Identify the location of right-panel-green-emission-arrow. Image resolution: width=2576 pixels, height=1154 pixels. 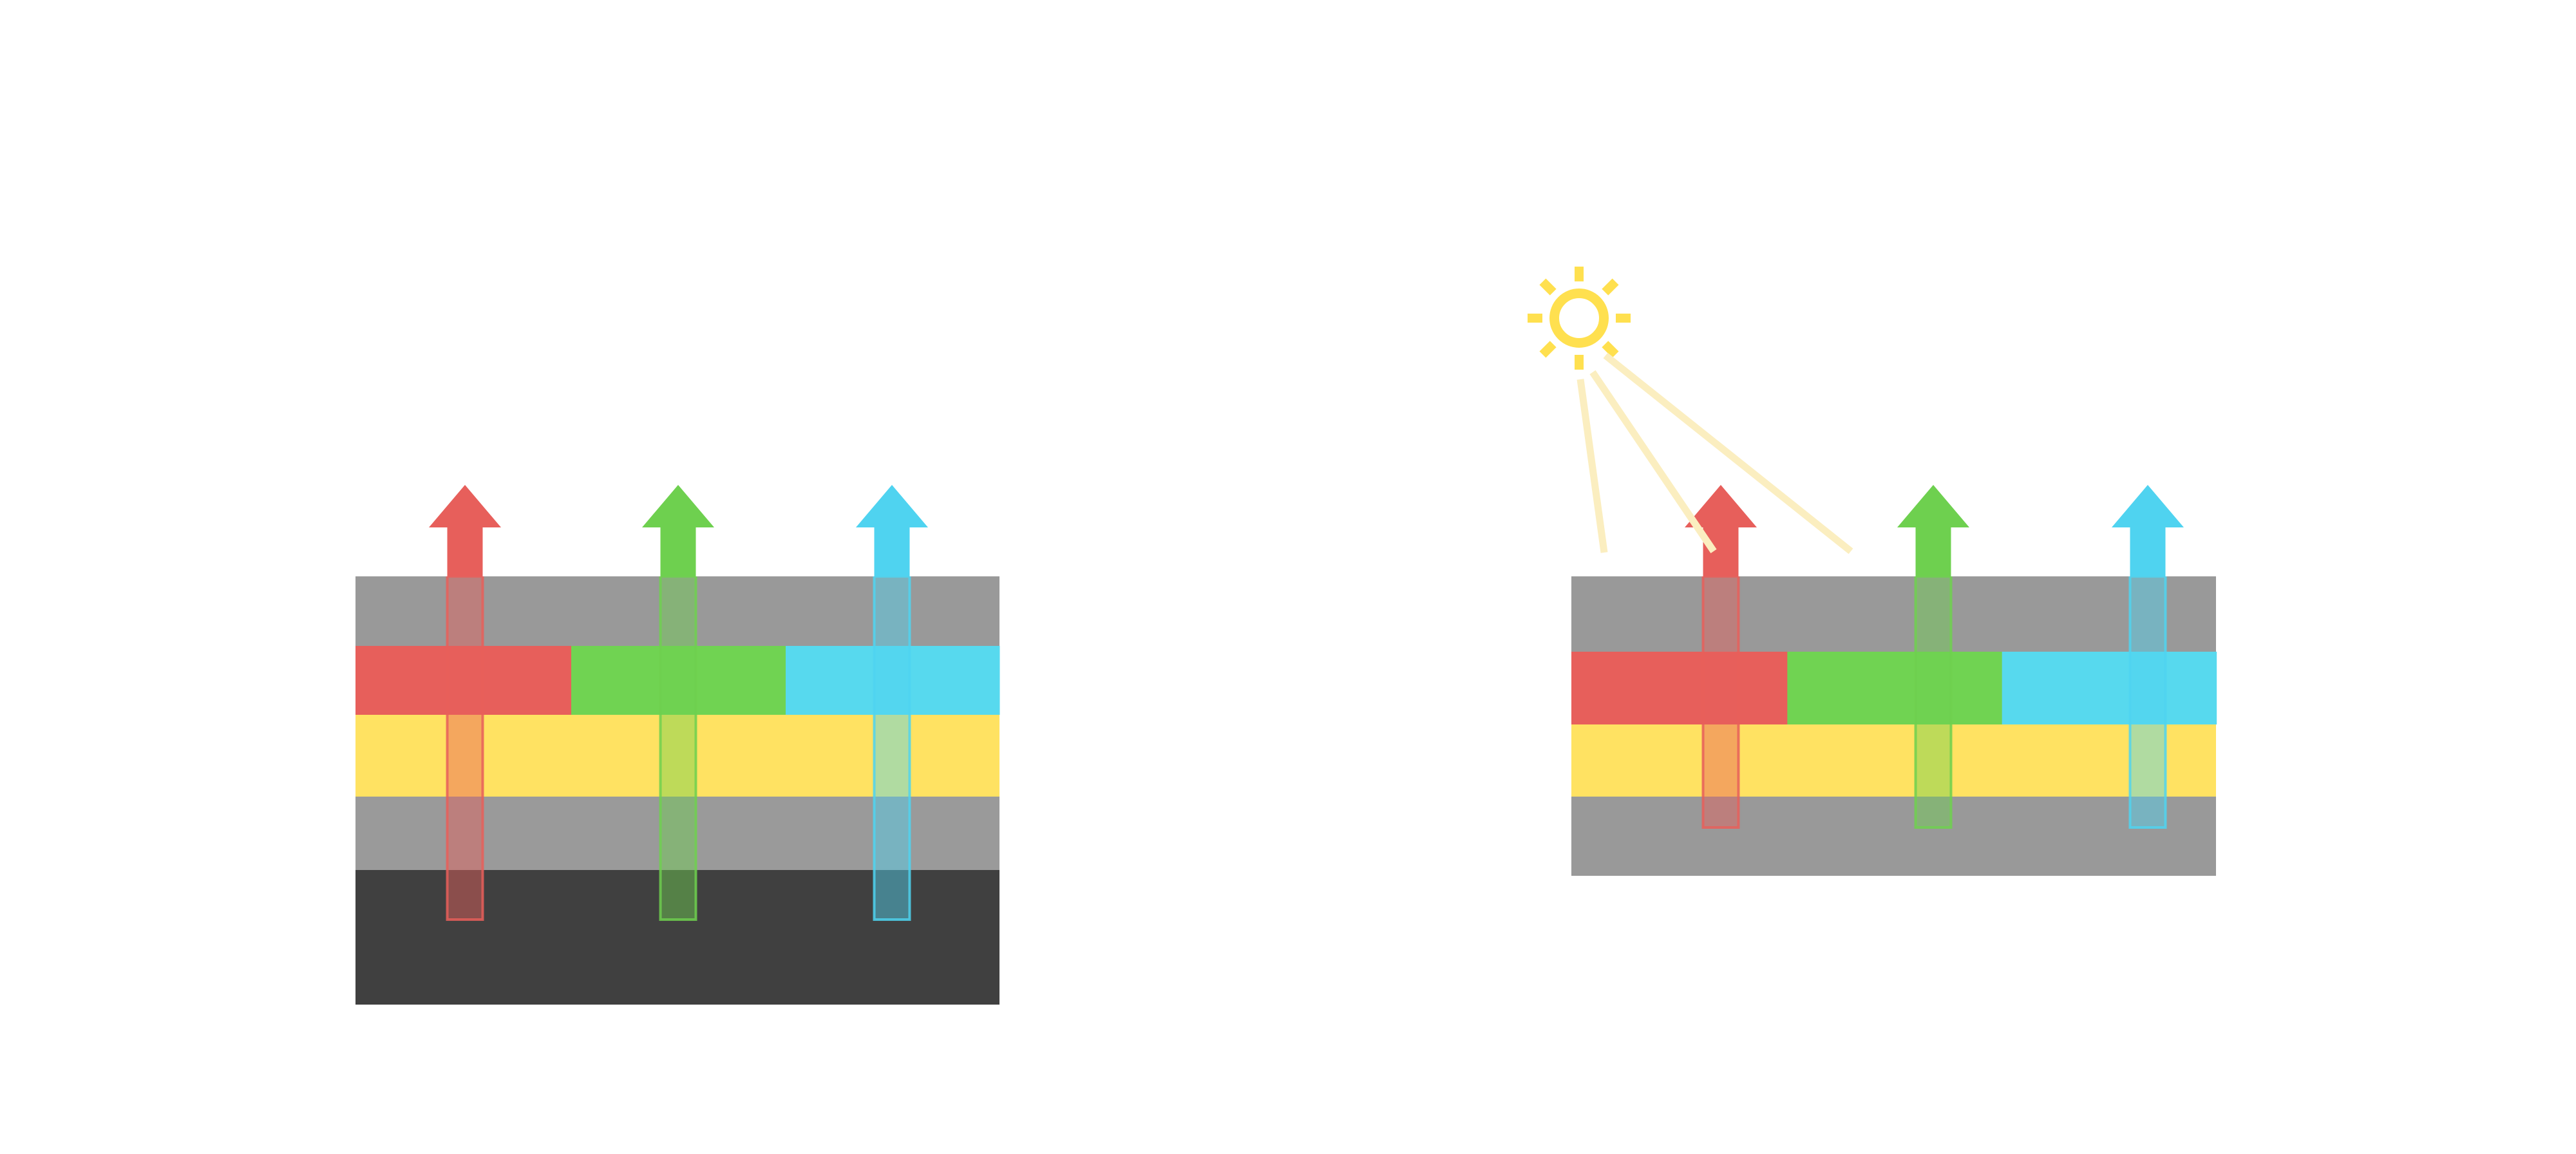
(1933, 530).